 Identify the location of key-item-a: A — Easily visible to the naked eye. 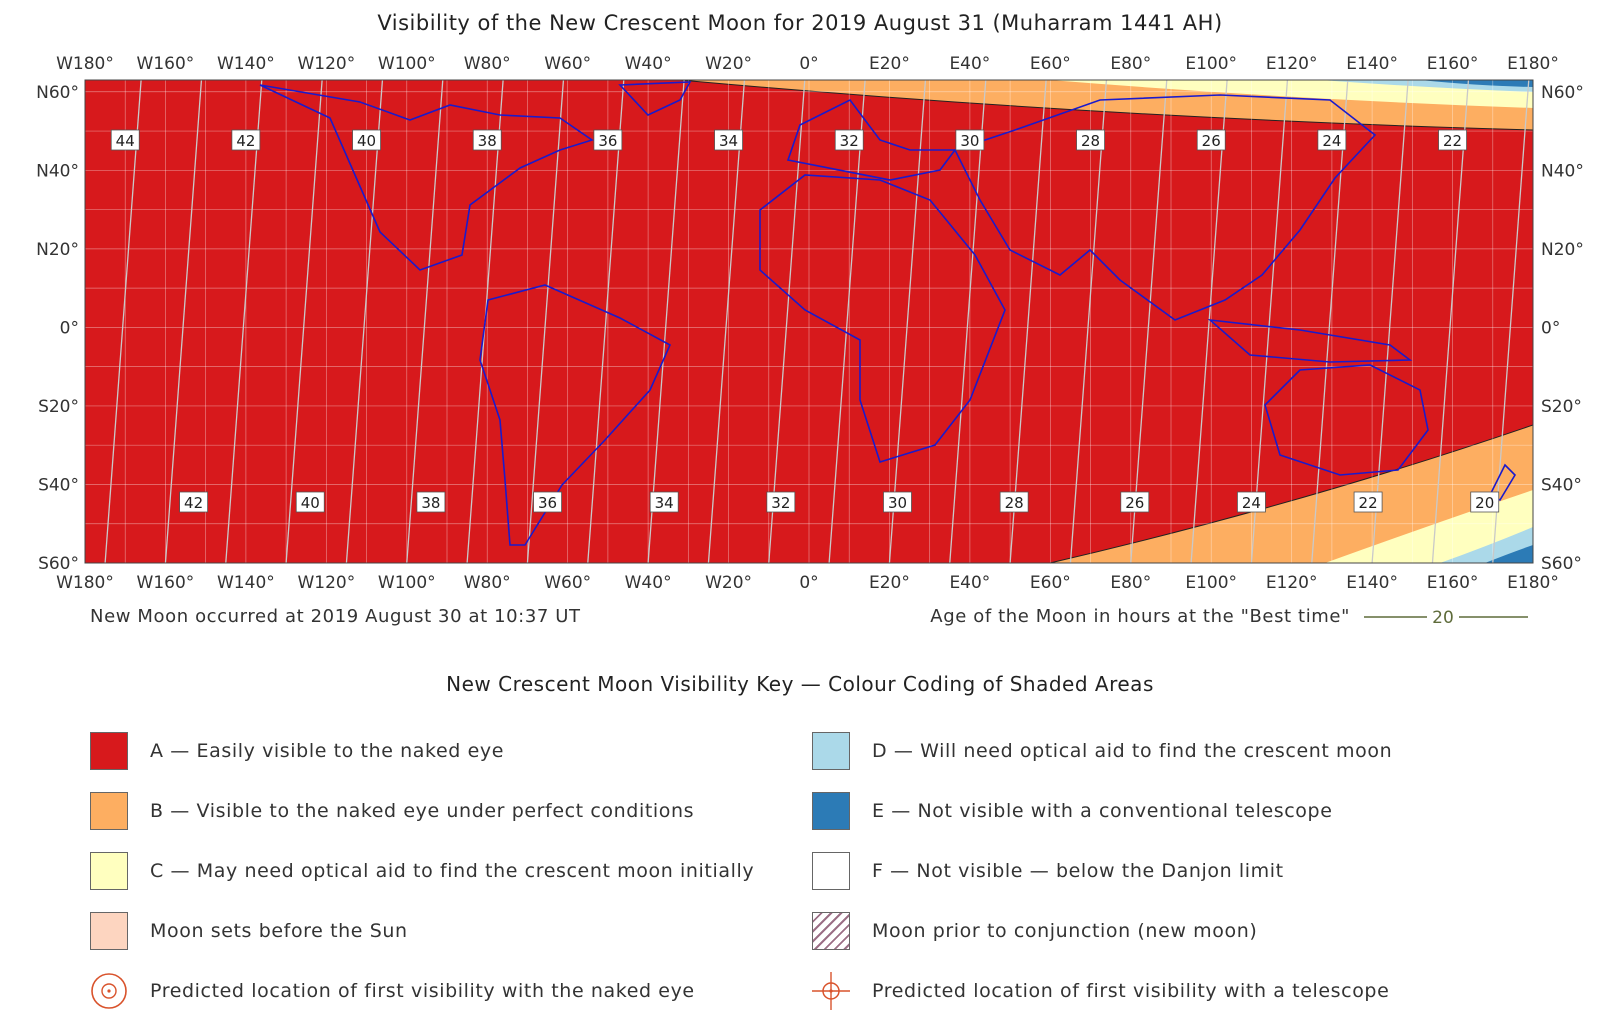
(297, 751).